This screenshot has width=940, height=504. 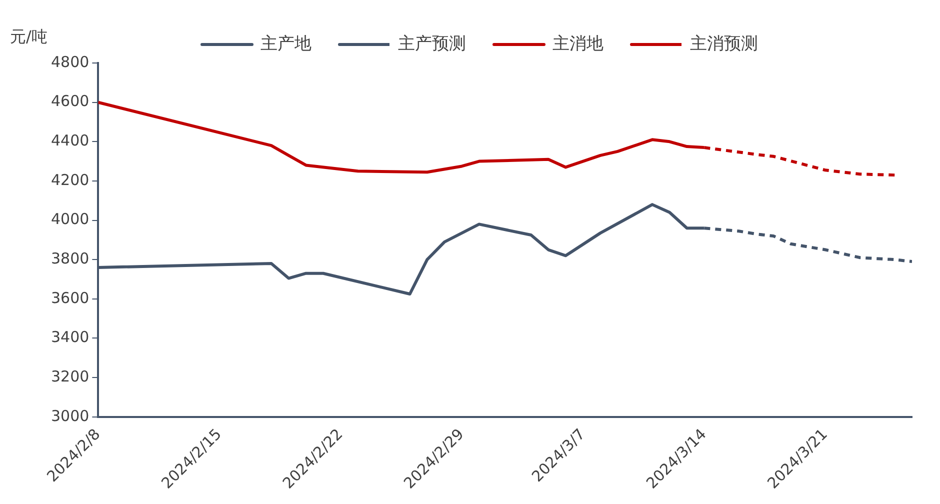 What do you see at coordinates (70, 61) in the screenshot?
I see `y-tick-label: 4800` at bounding box center [70, 61].